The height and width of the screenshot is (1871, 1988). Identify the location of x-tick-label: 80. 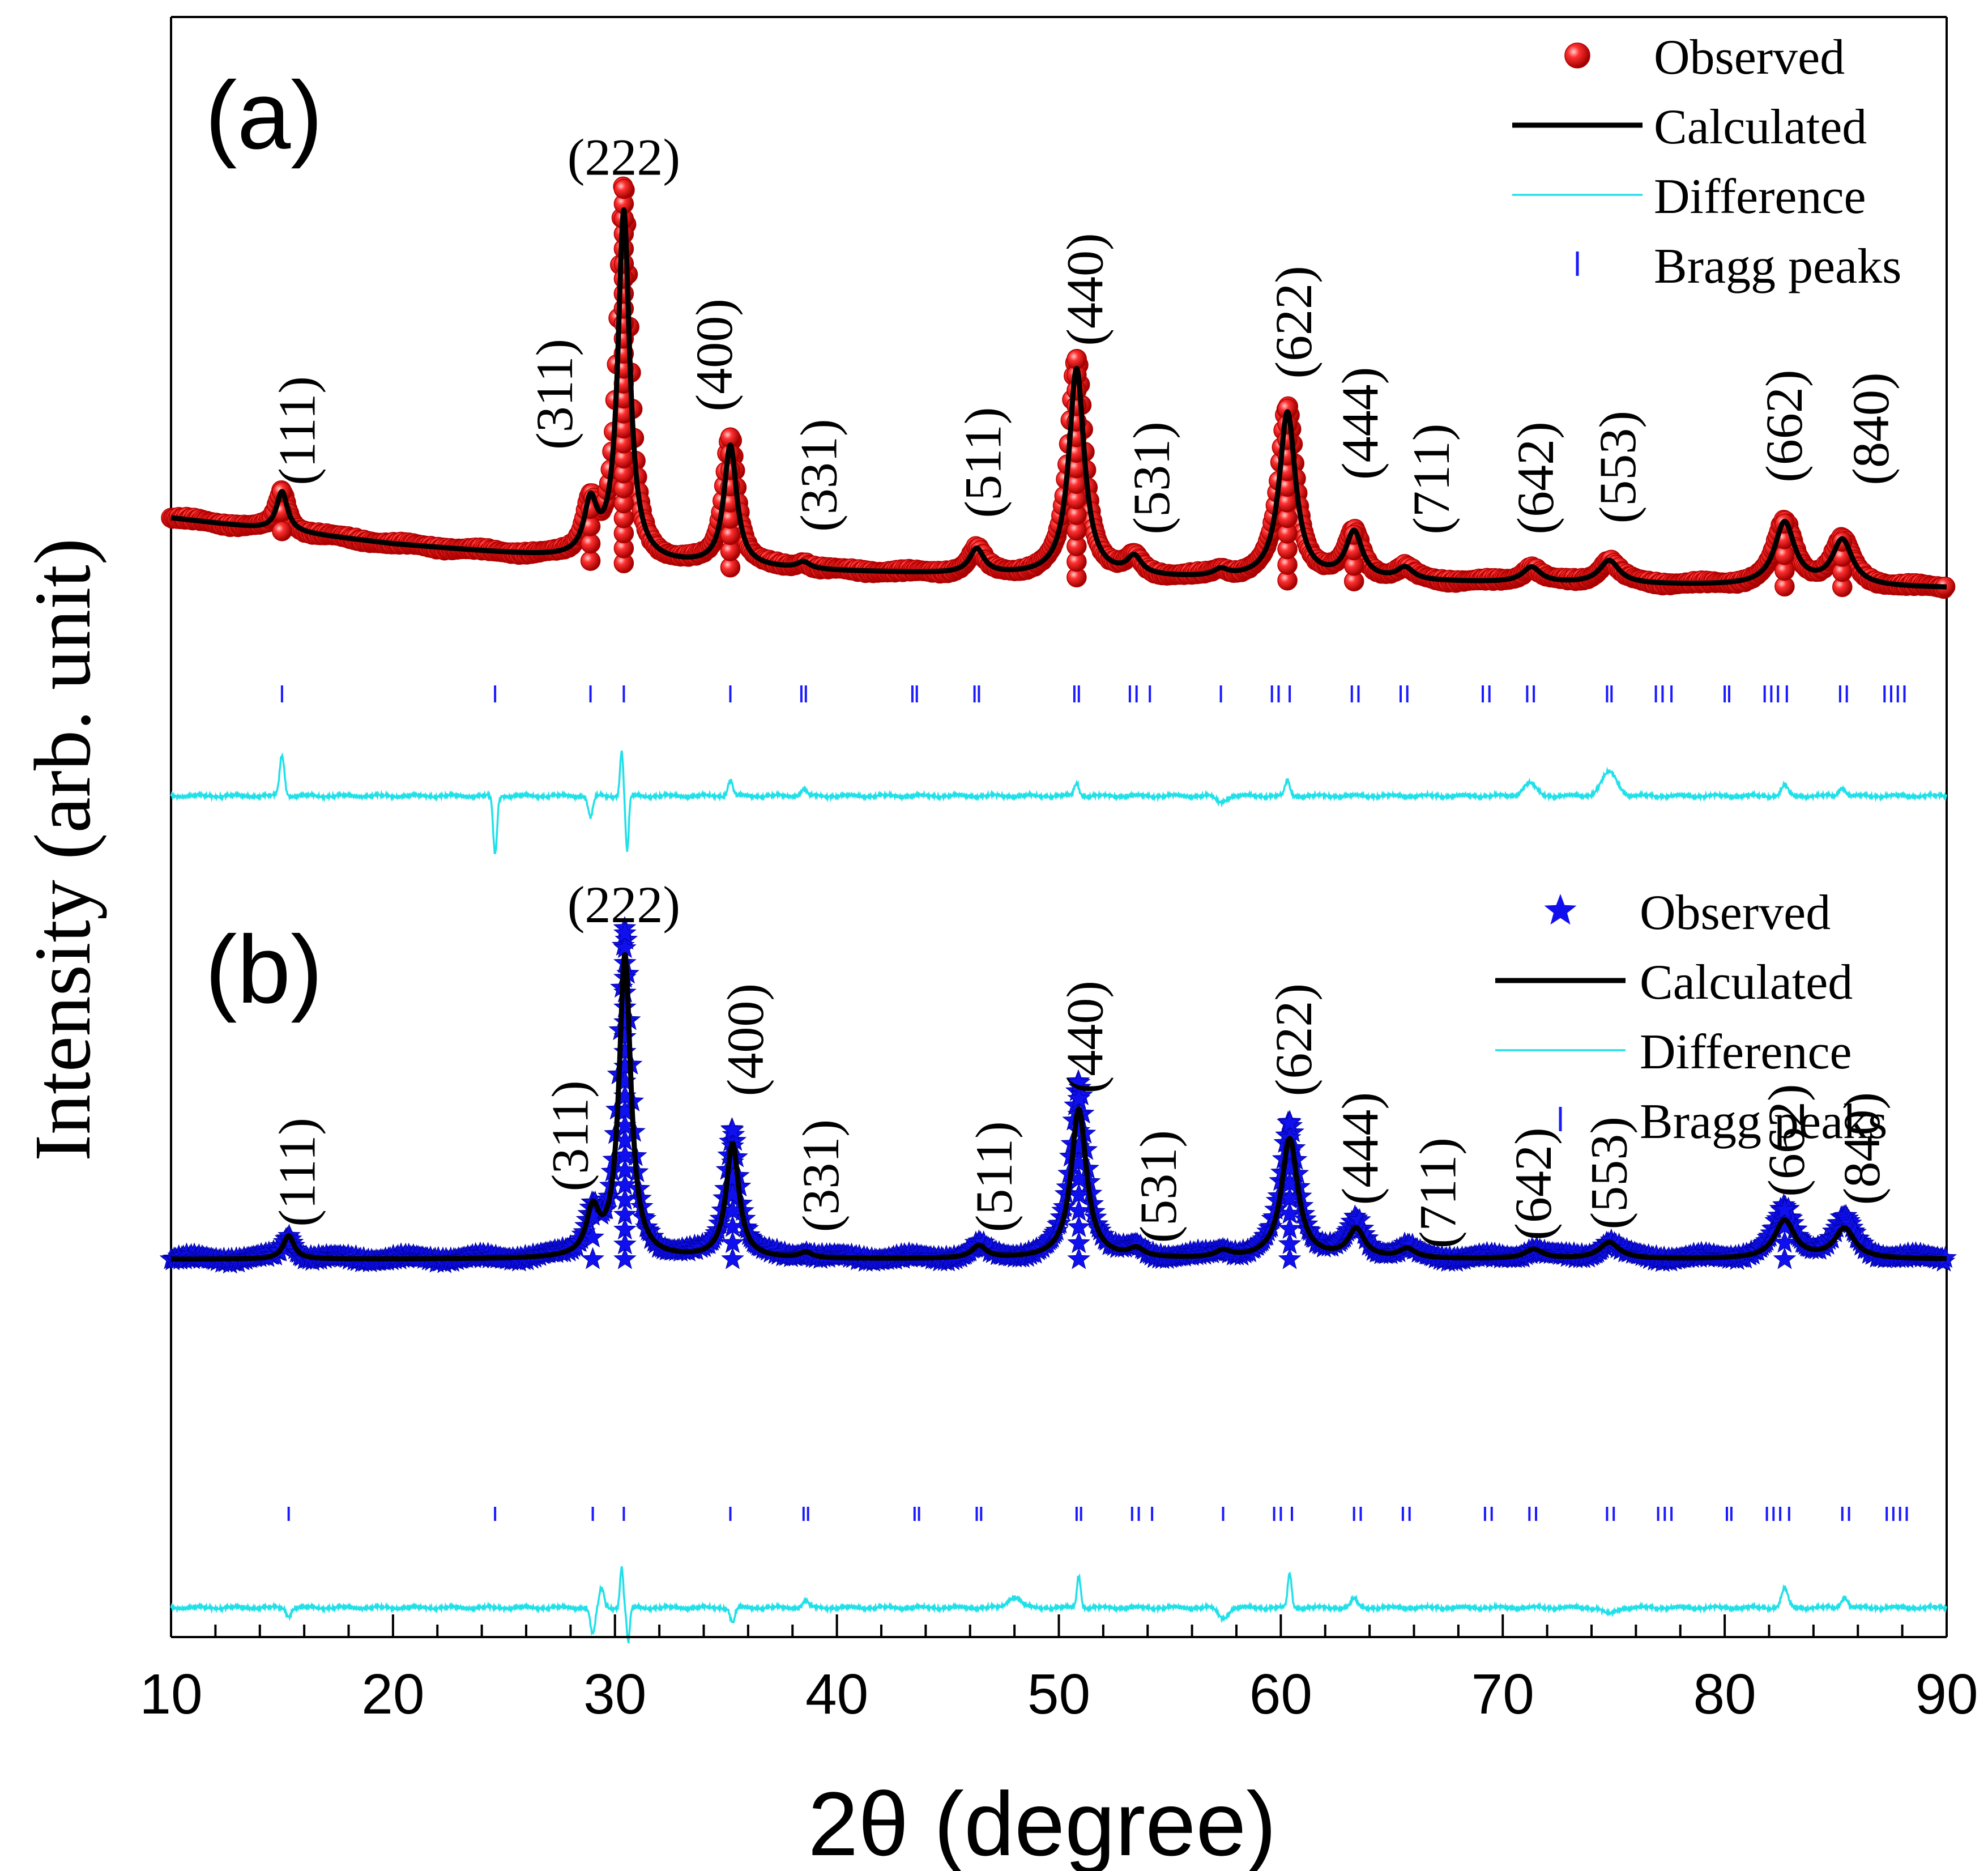
(1724, 1694).